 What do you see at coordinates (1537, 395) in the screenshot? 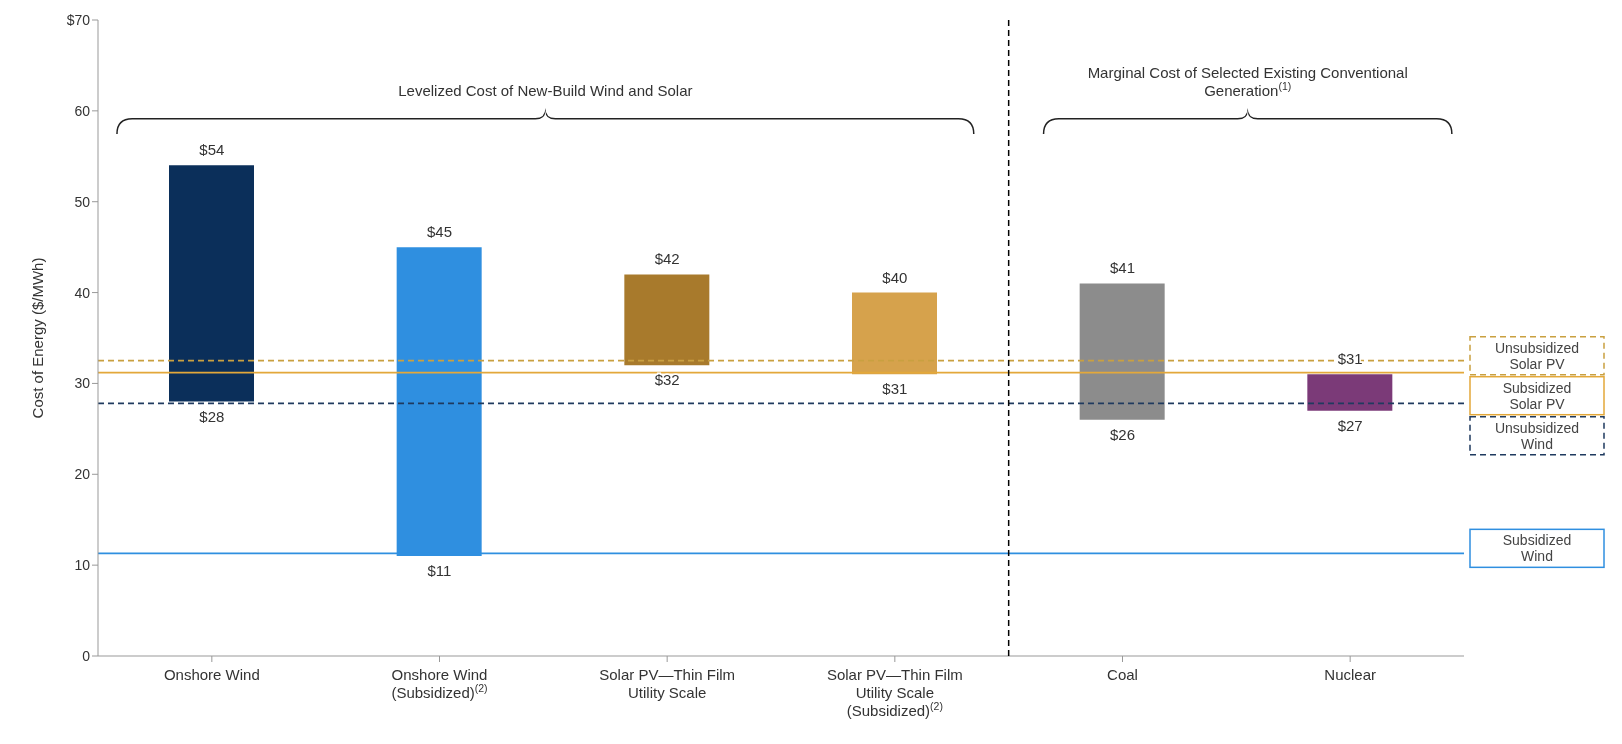
I see `ref-line-label: Subsidized Solar PV` at bounding box center [1537, 395].